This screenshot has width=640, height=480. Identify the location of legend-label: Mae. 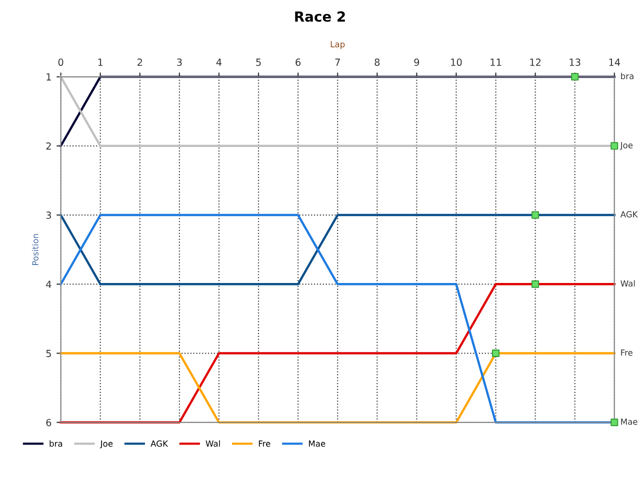
(317, 443).